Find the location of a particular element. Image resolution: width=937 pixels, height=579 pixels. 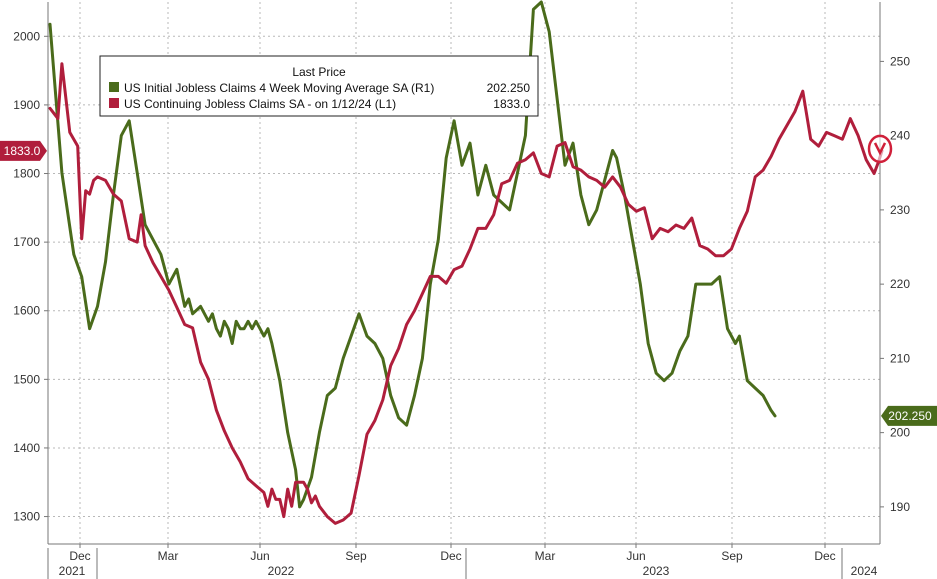

legend-box is located at coordinates (319, 86).